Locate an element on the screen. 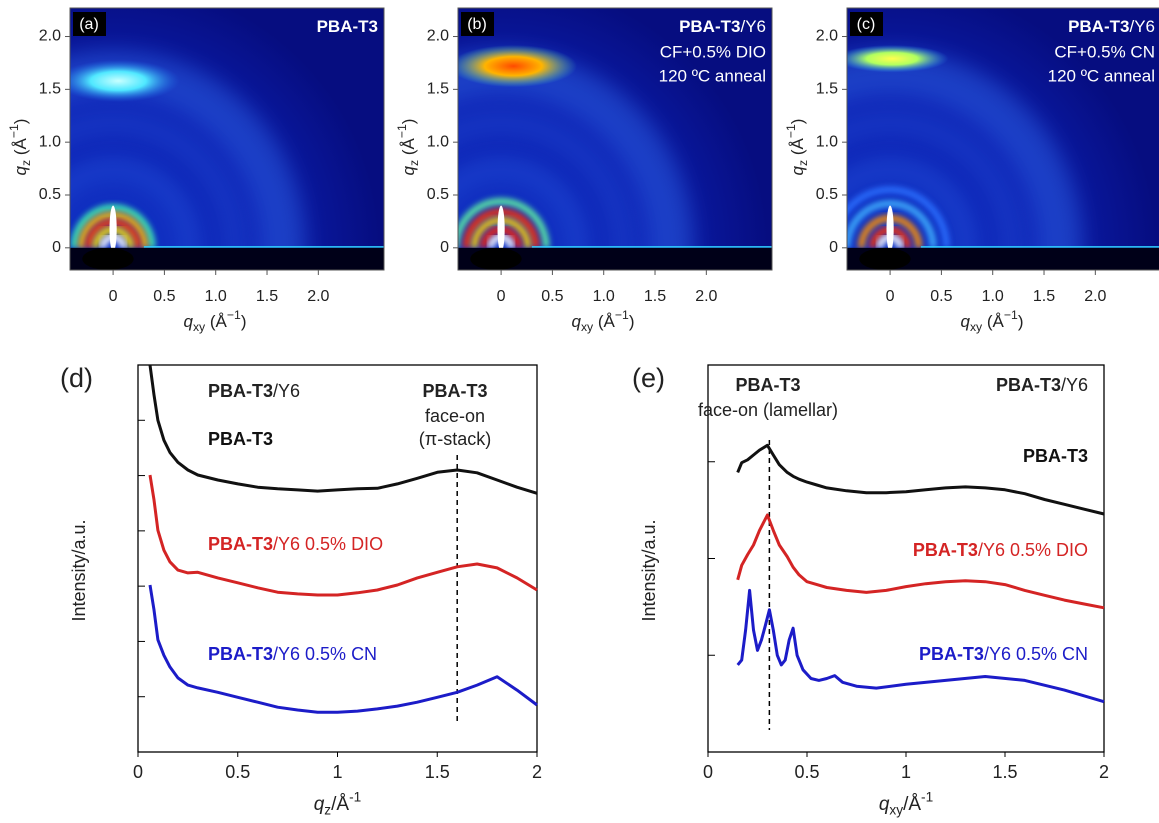 The height and width of the screenshot is (823, 1159). panel-title: PBA-T3 is located at coordinates (347, 26).